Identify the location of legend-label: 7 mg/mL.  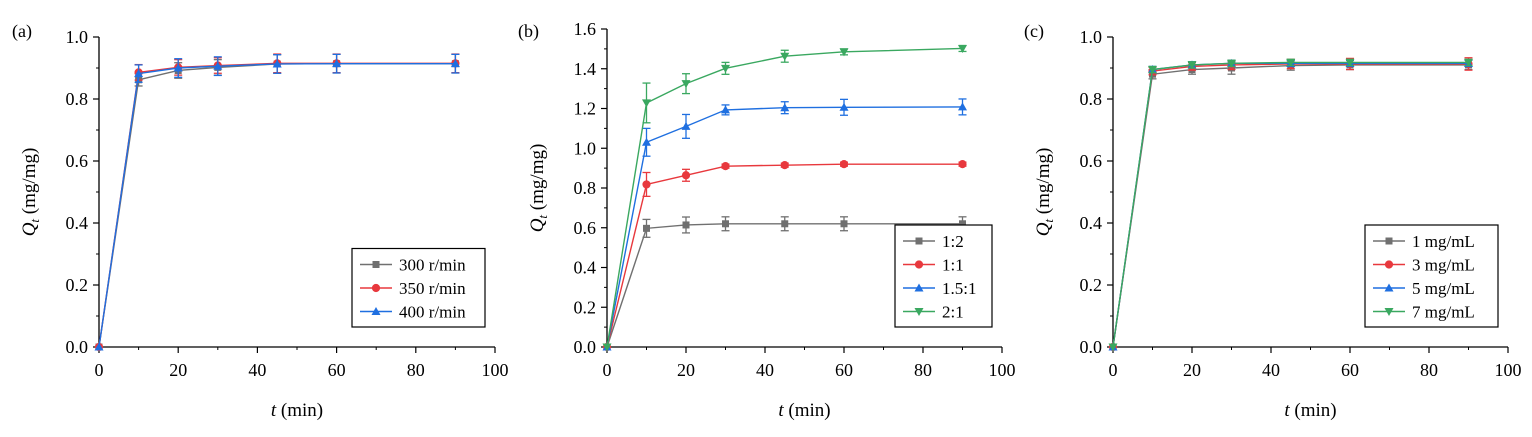
(1443, 312).